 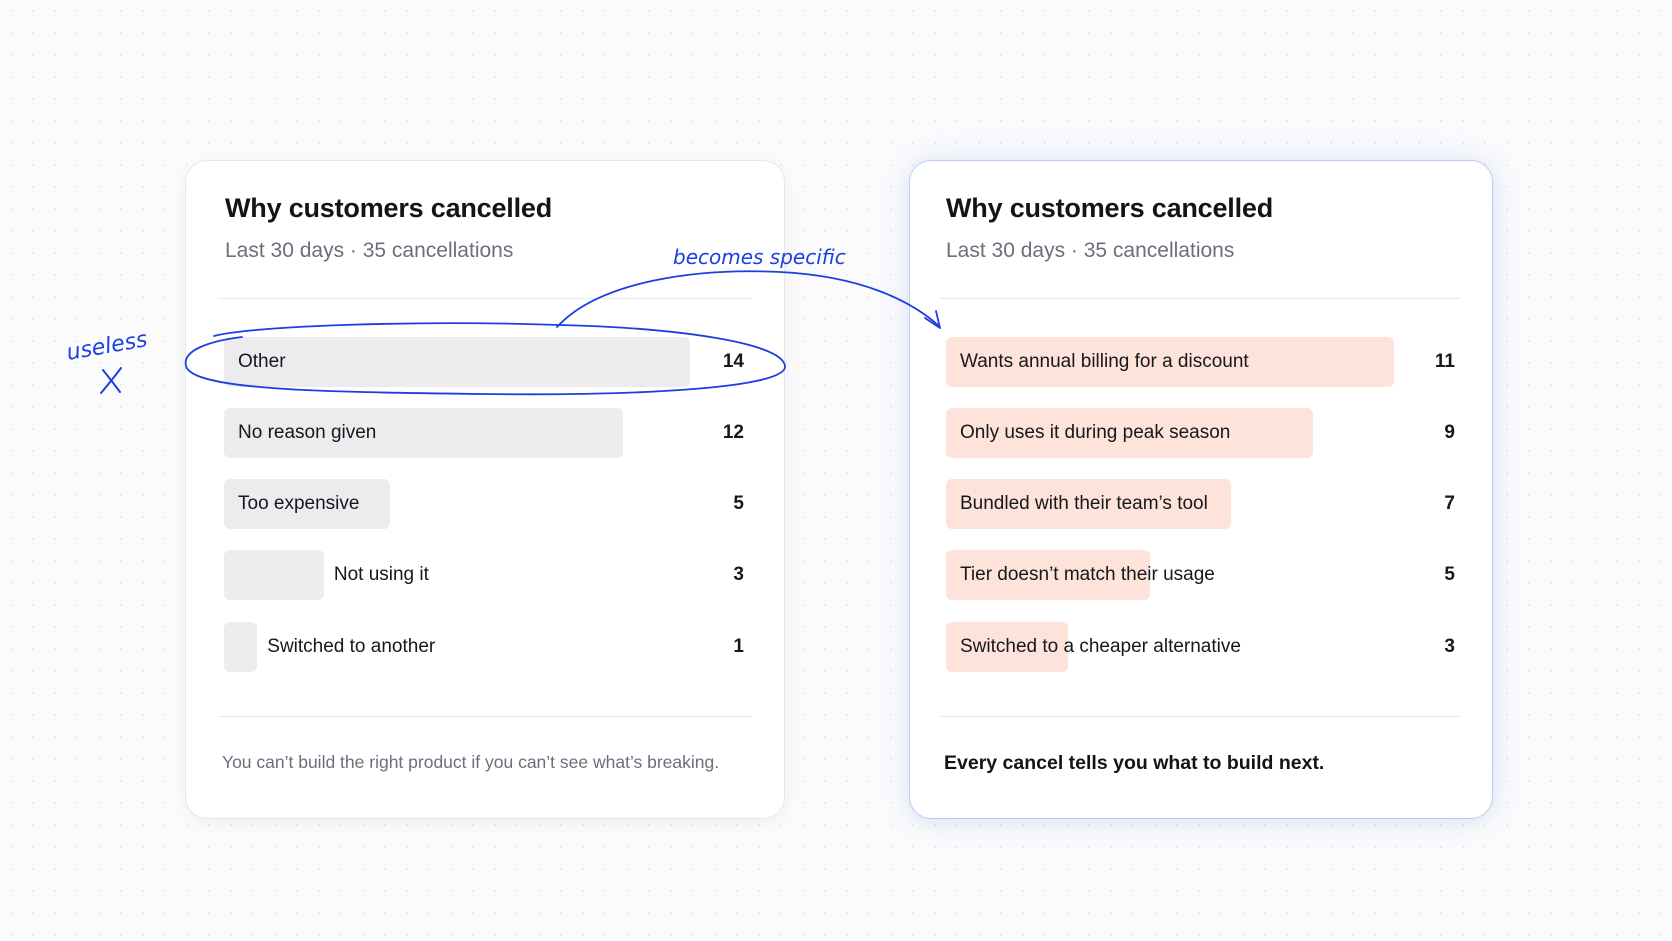 What do you see at coordinates (1449, 503) in the screenshot?
I see `bar-value: 7` at bounding box center [1449, 503].